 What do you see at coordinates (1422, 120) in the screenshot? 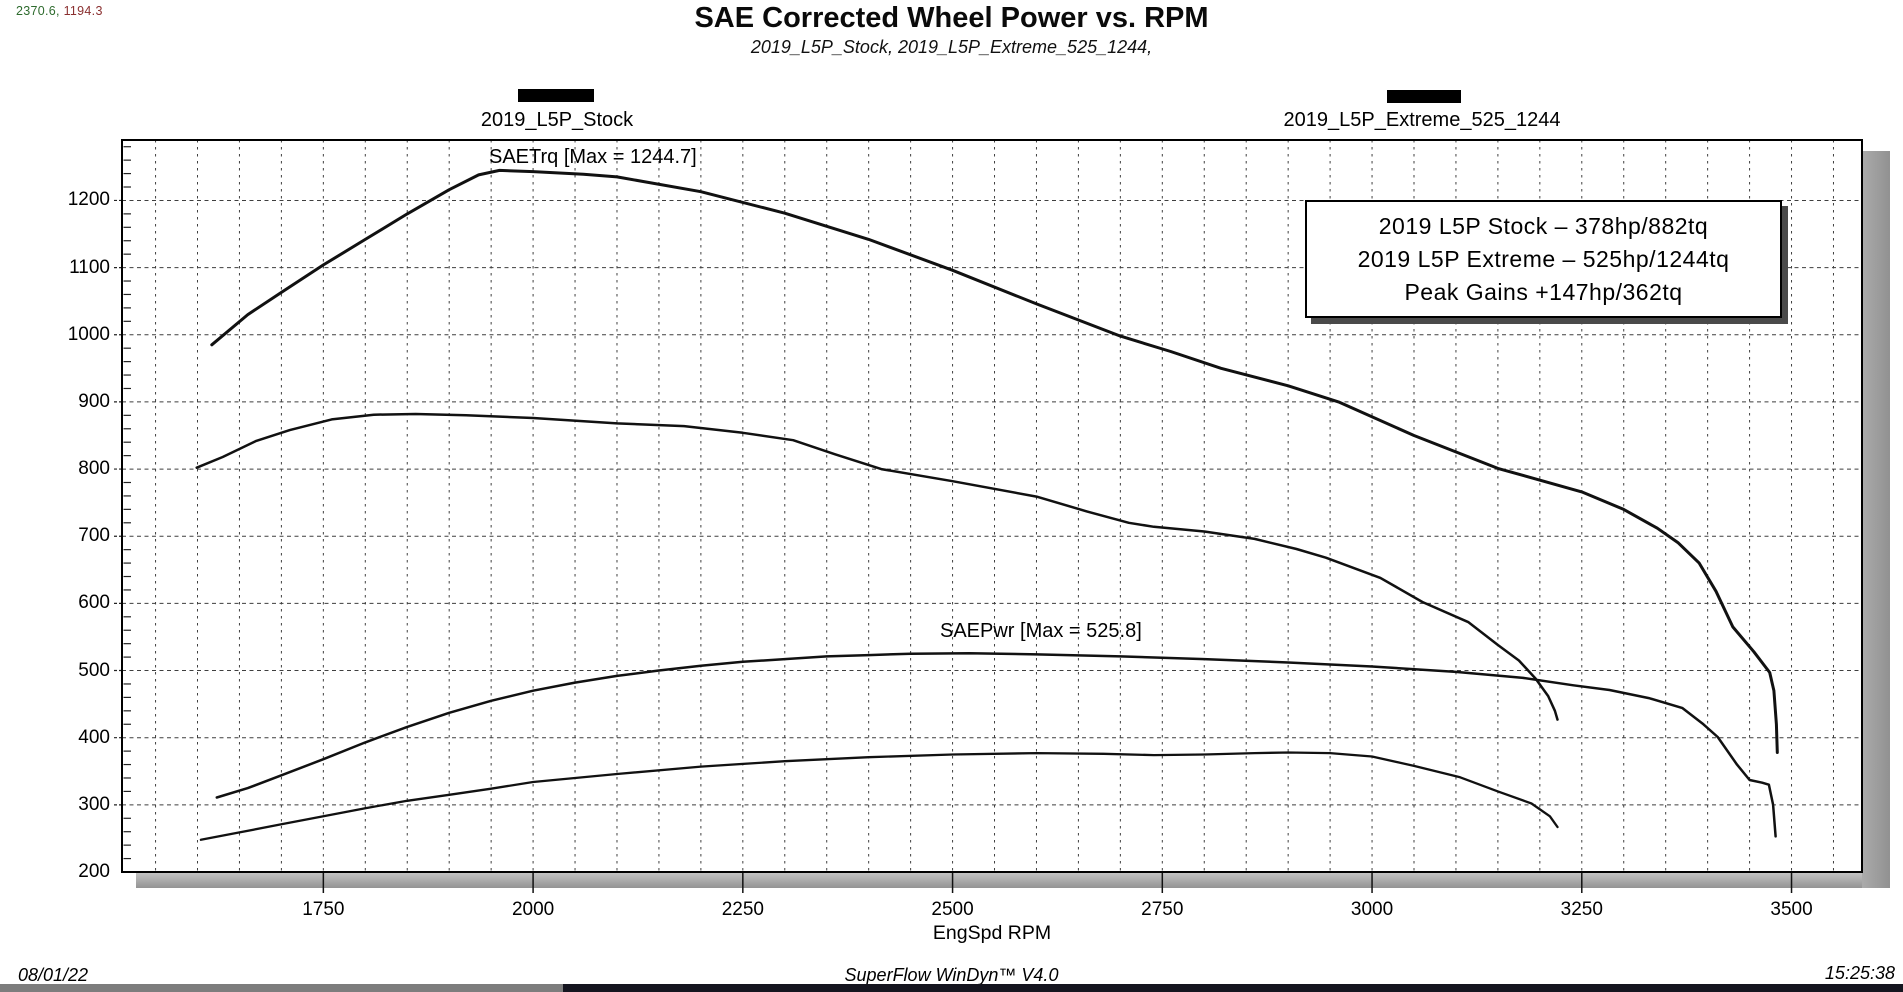
I see `legend-label-extreme: 2019_L5P_Extreme_525_1244` at bounding box center [1422, 120].